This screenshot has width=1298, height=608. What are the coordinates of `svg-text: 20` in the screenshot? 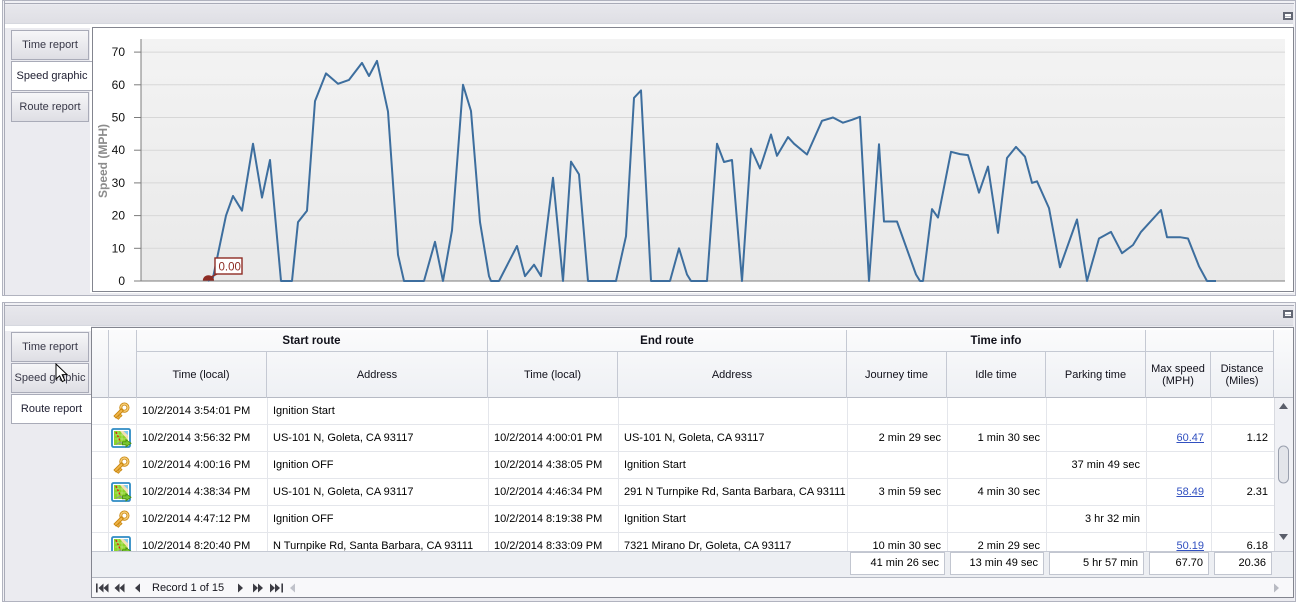 It's located at (119, 216).